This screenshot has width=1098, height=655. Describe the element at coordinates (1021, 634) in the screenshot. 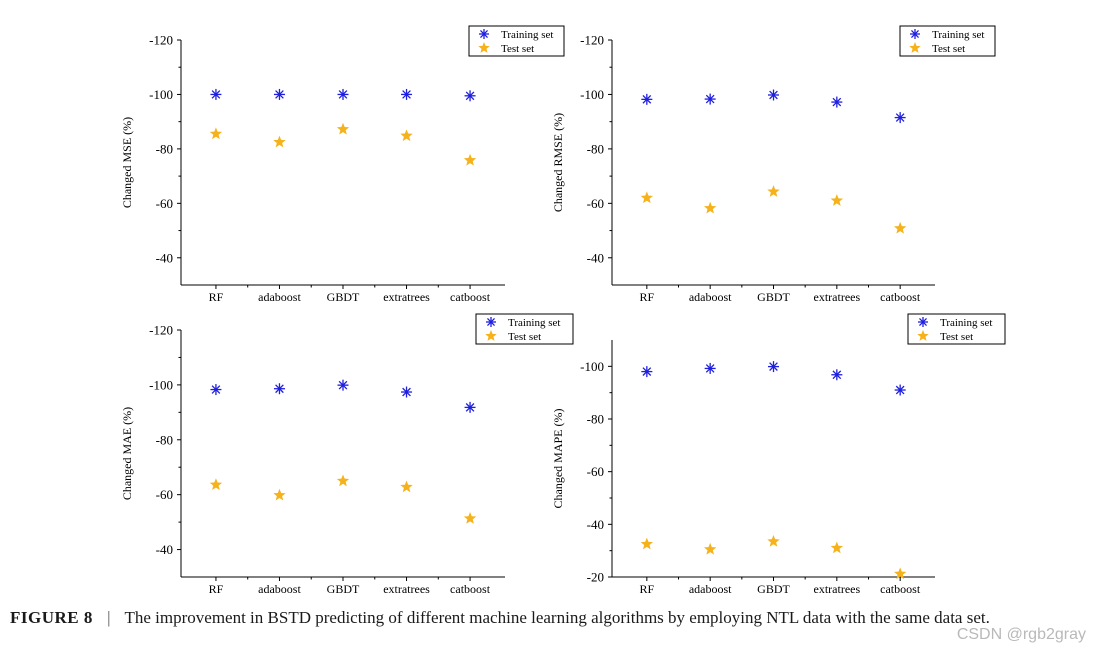

I see `watermark: CSDN @rgb2gray` at that location.